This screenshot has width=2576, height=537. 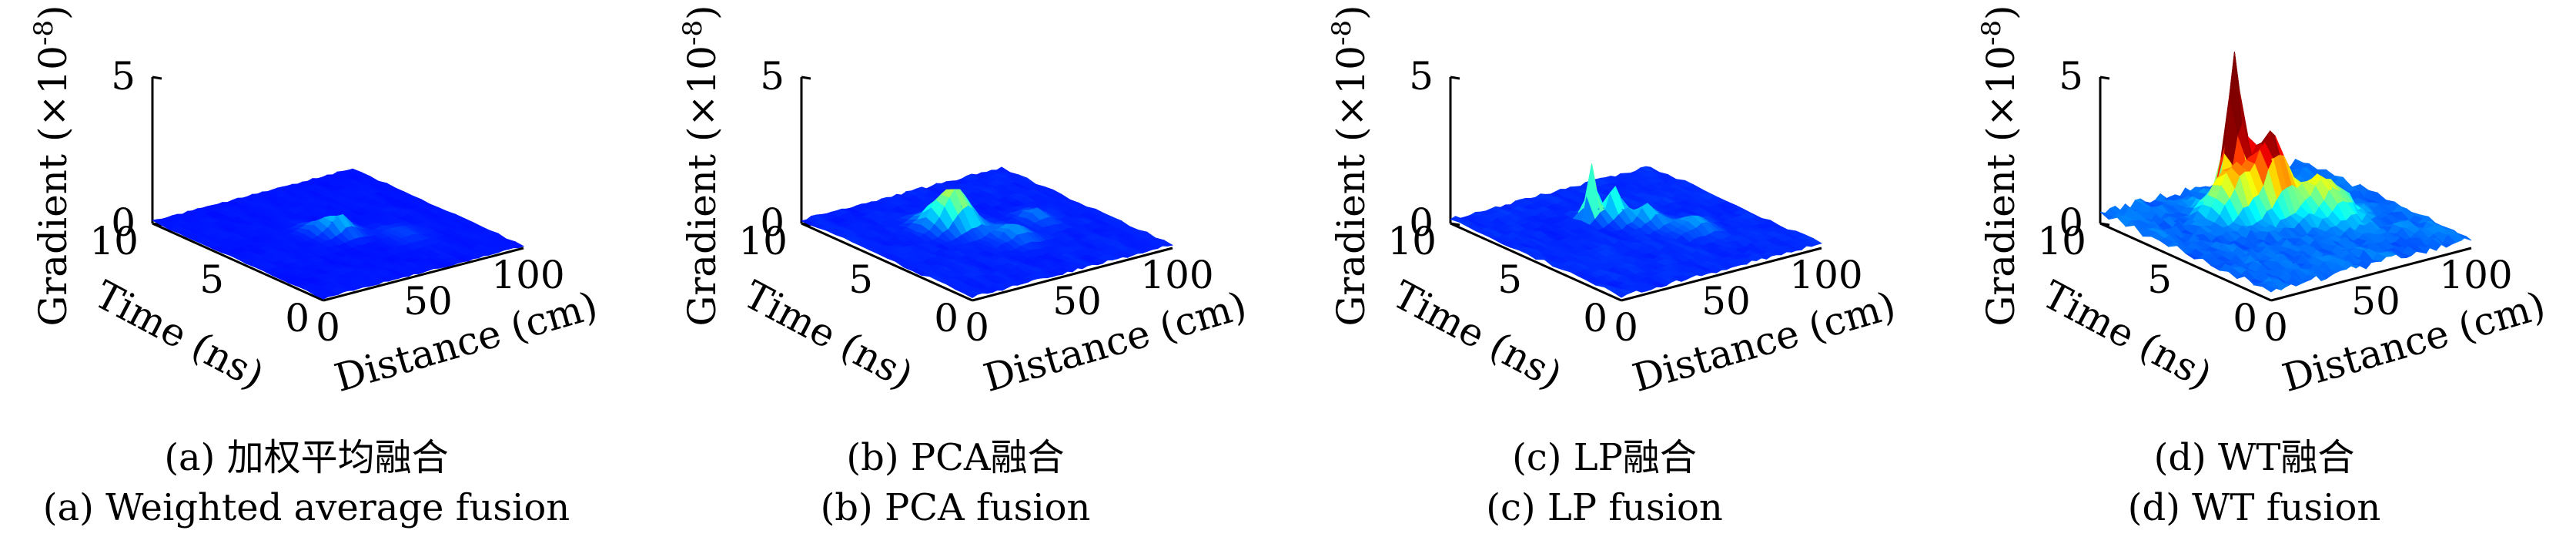 I want to click on caption-english: (b) PCA fusion, so click(x=956, y=507).